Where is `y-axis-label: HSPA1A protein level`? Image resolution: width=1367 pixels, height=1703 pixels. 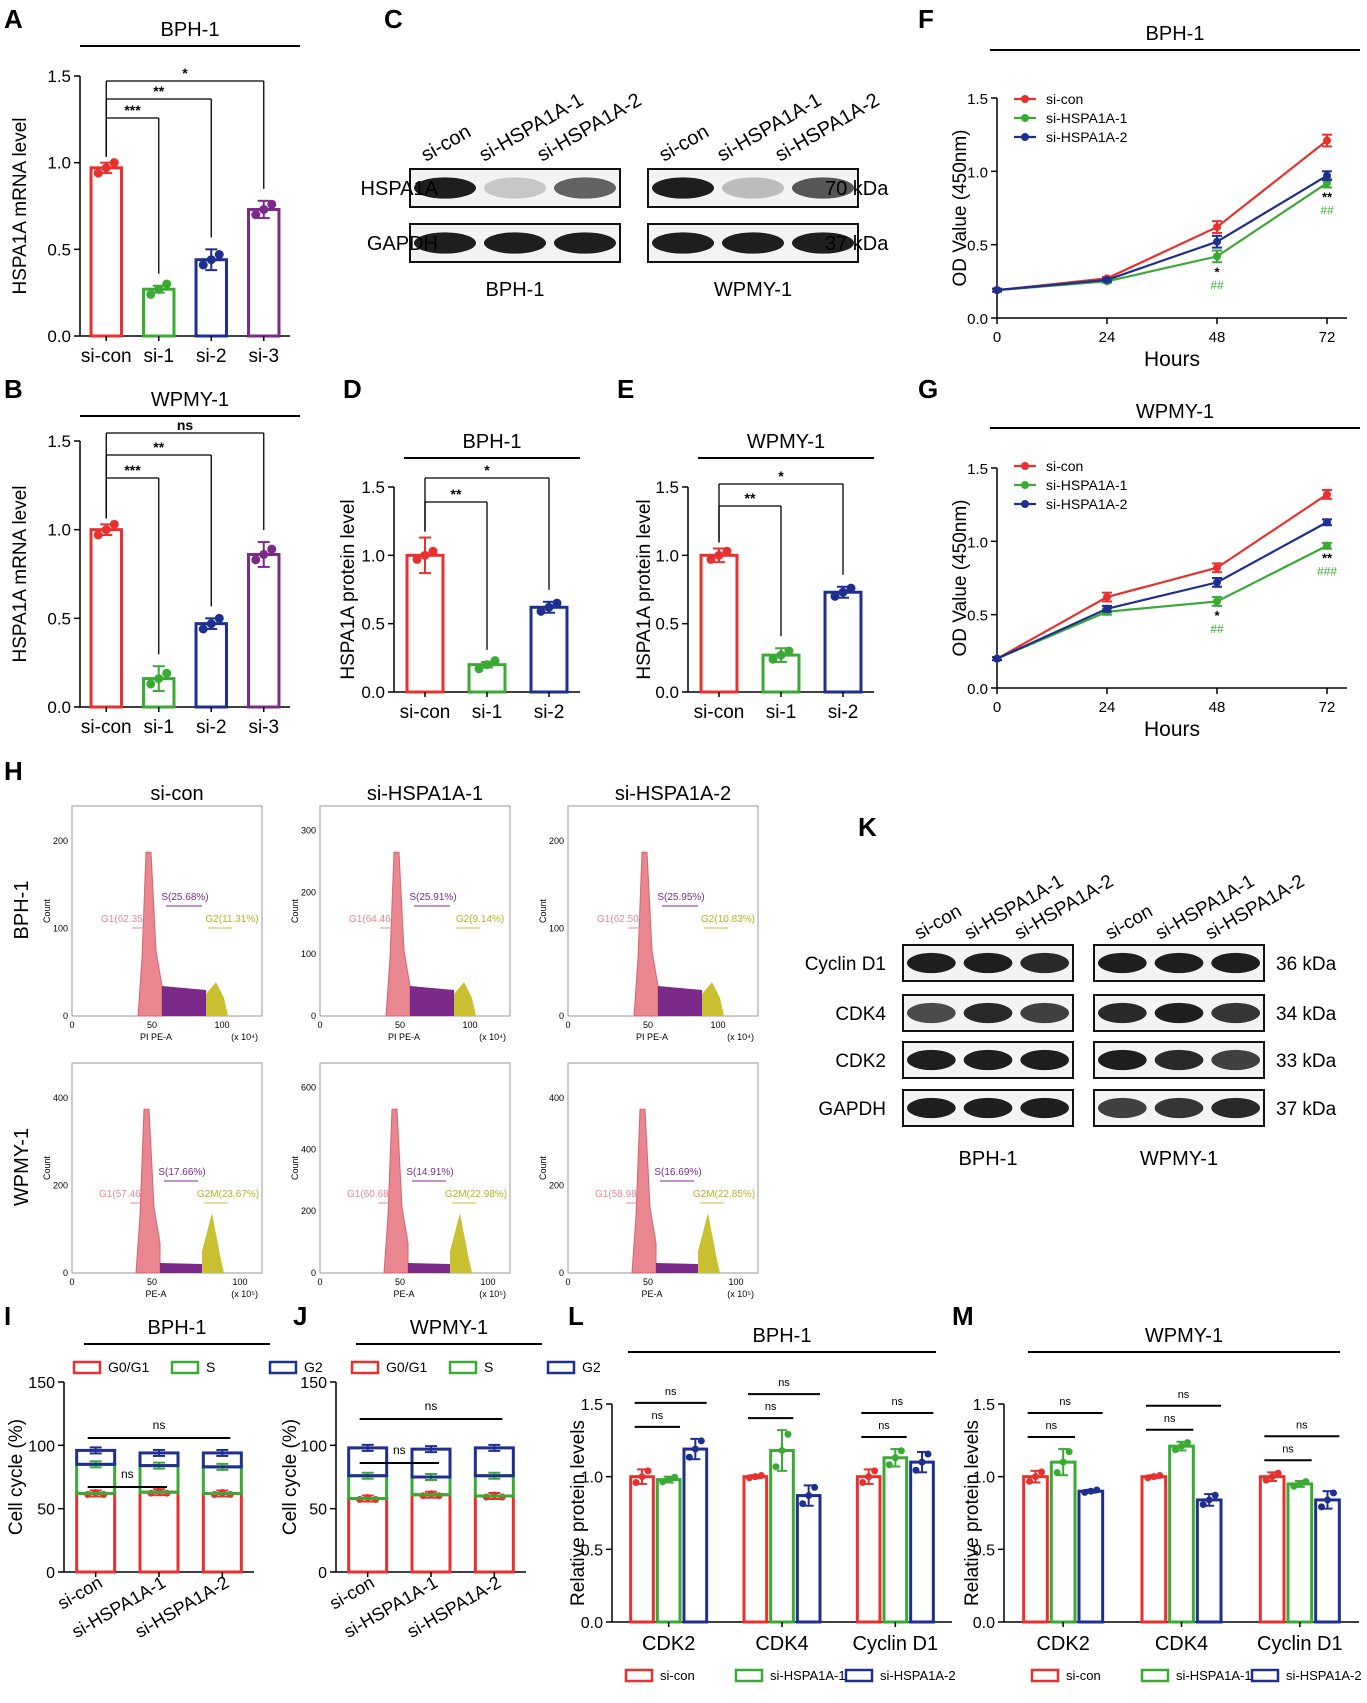
y-axis-label: HSPA1A protein level is located at coordinates (644, 589).